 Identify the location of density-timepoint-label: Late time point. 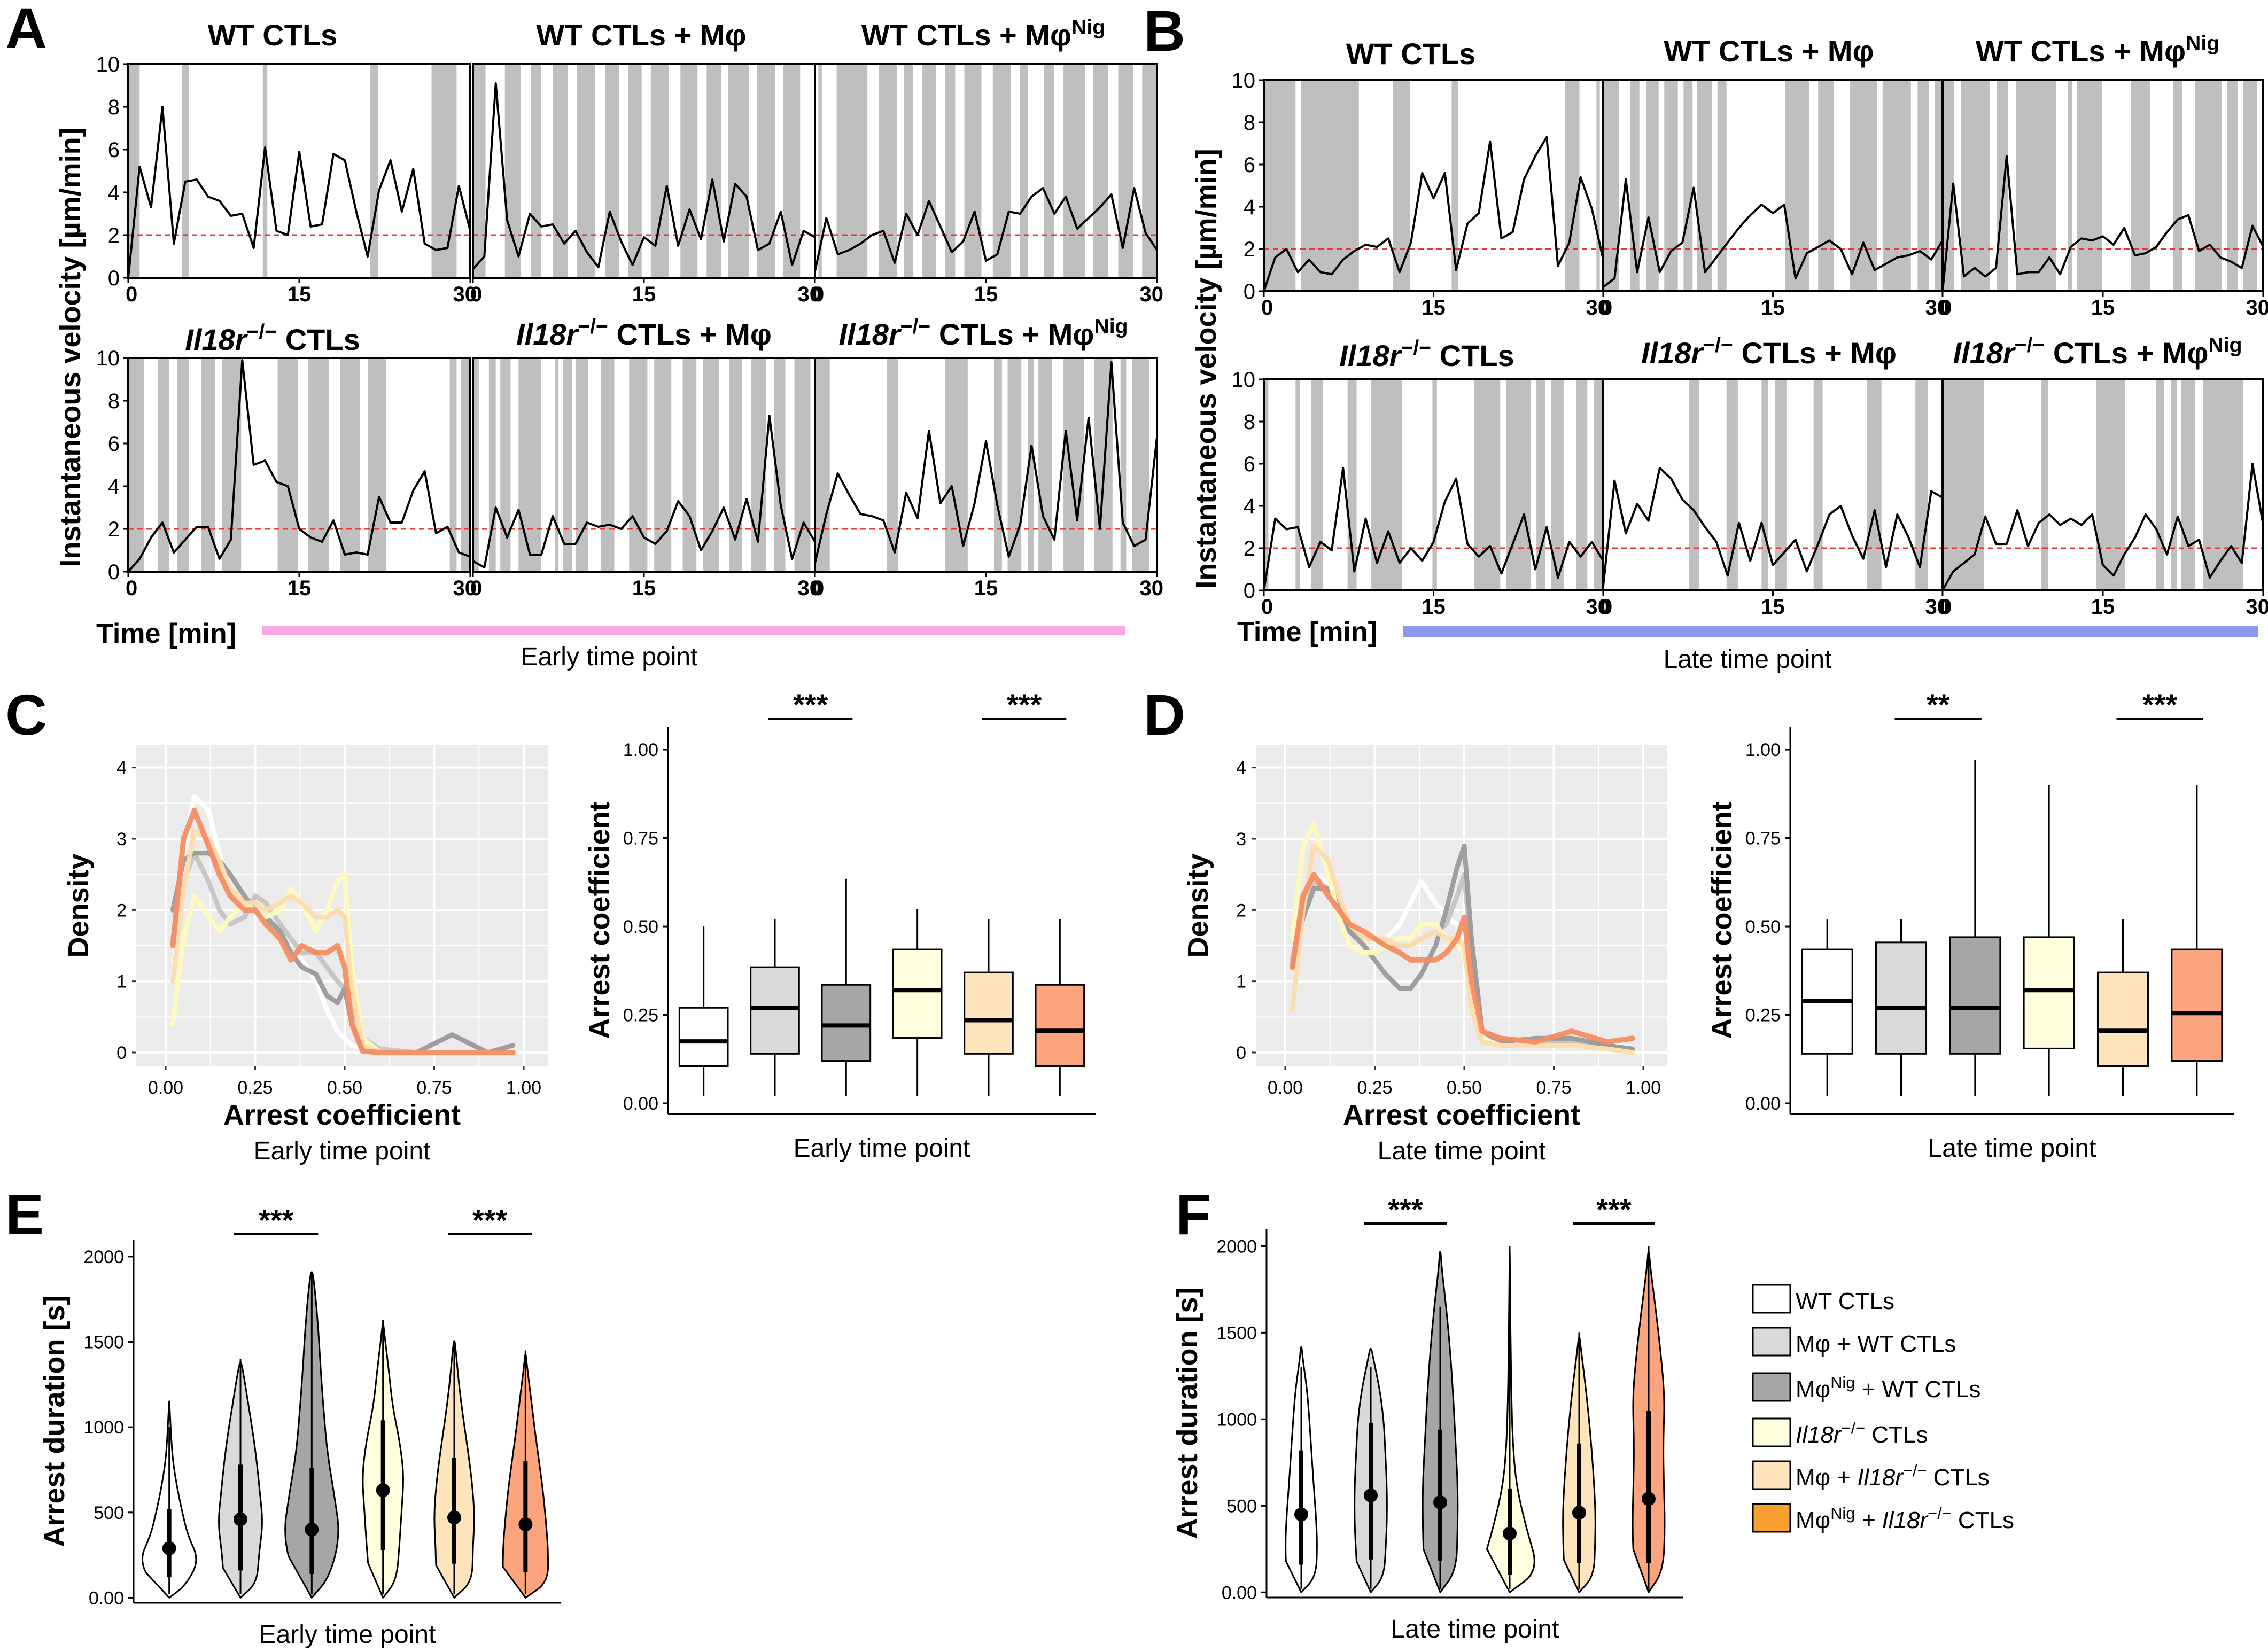
(1462, 1151).